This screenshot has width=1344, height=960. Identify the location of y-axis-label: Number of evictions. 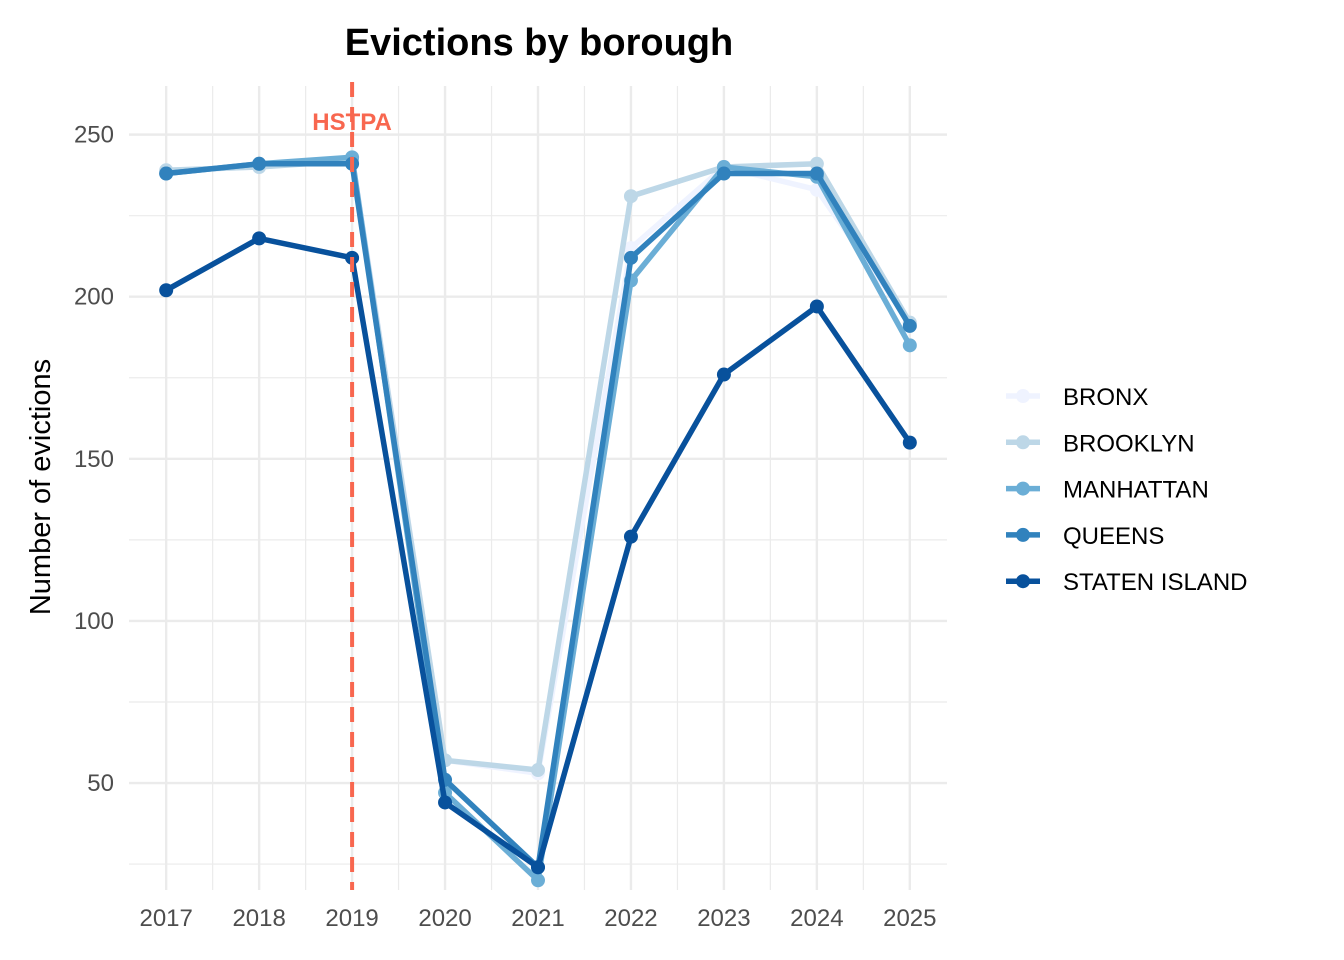
(41, 487).